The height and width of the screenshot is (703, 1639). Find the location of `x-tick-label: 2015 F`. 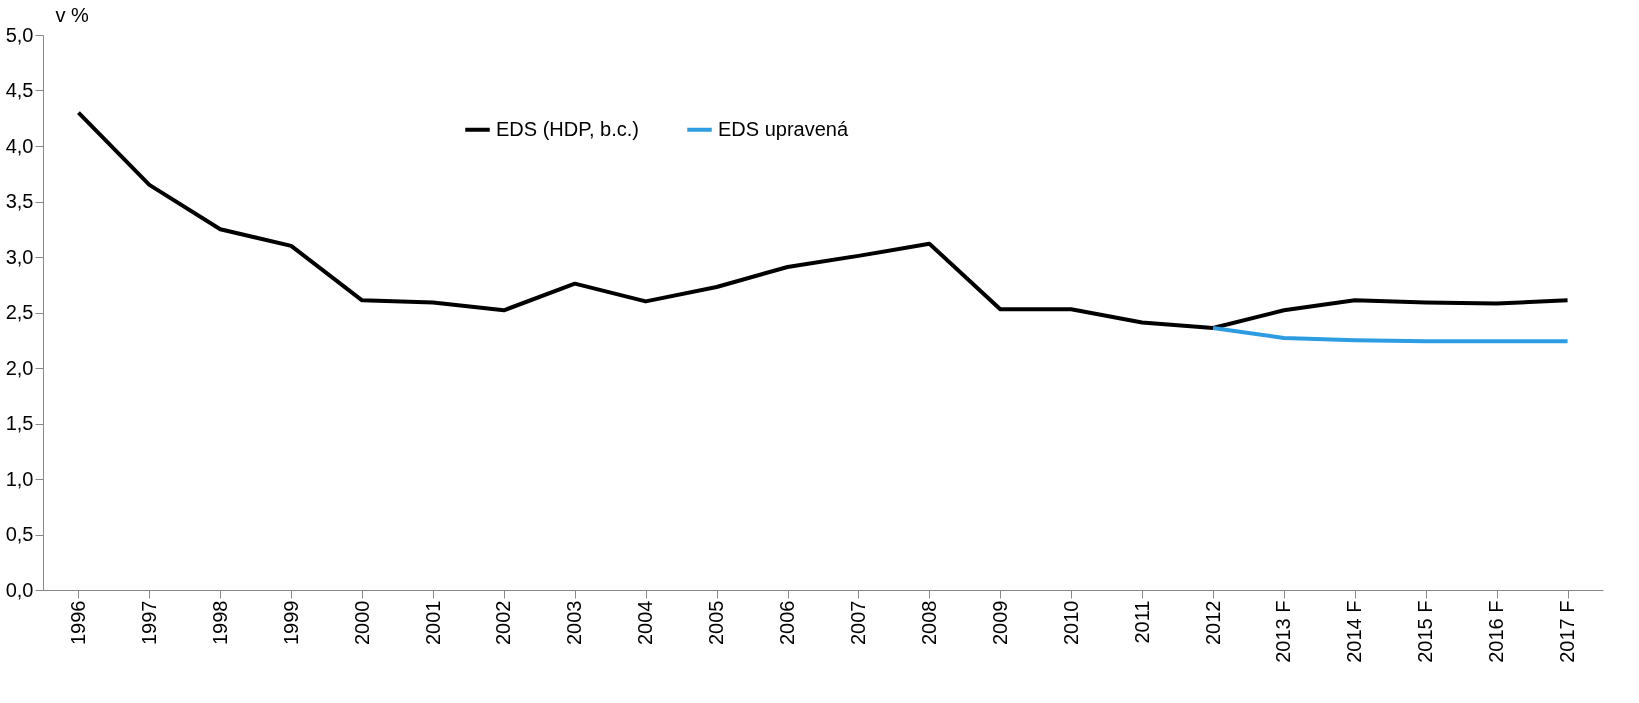

x-tick-label: 2015 F is located at coordinates (1425, 631).